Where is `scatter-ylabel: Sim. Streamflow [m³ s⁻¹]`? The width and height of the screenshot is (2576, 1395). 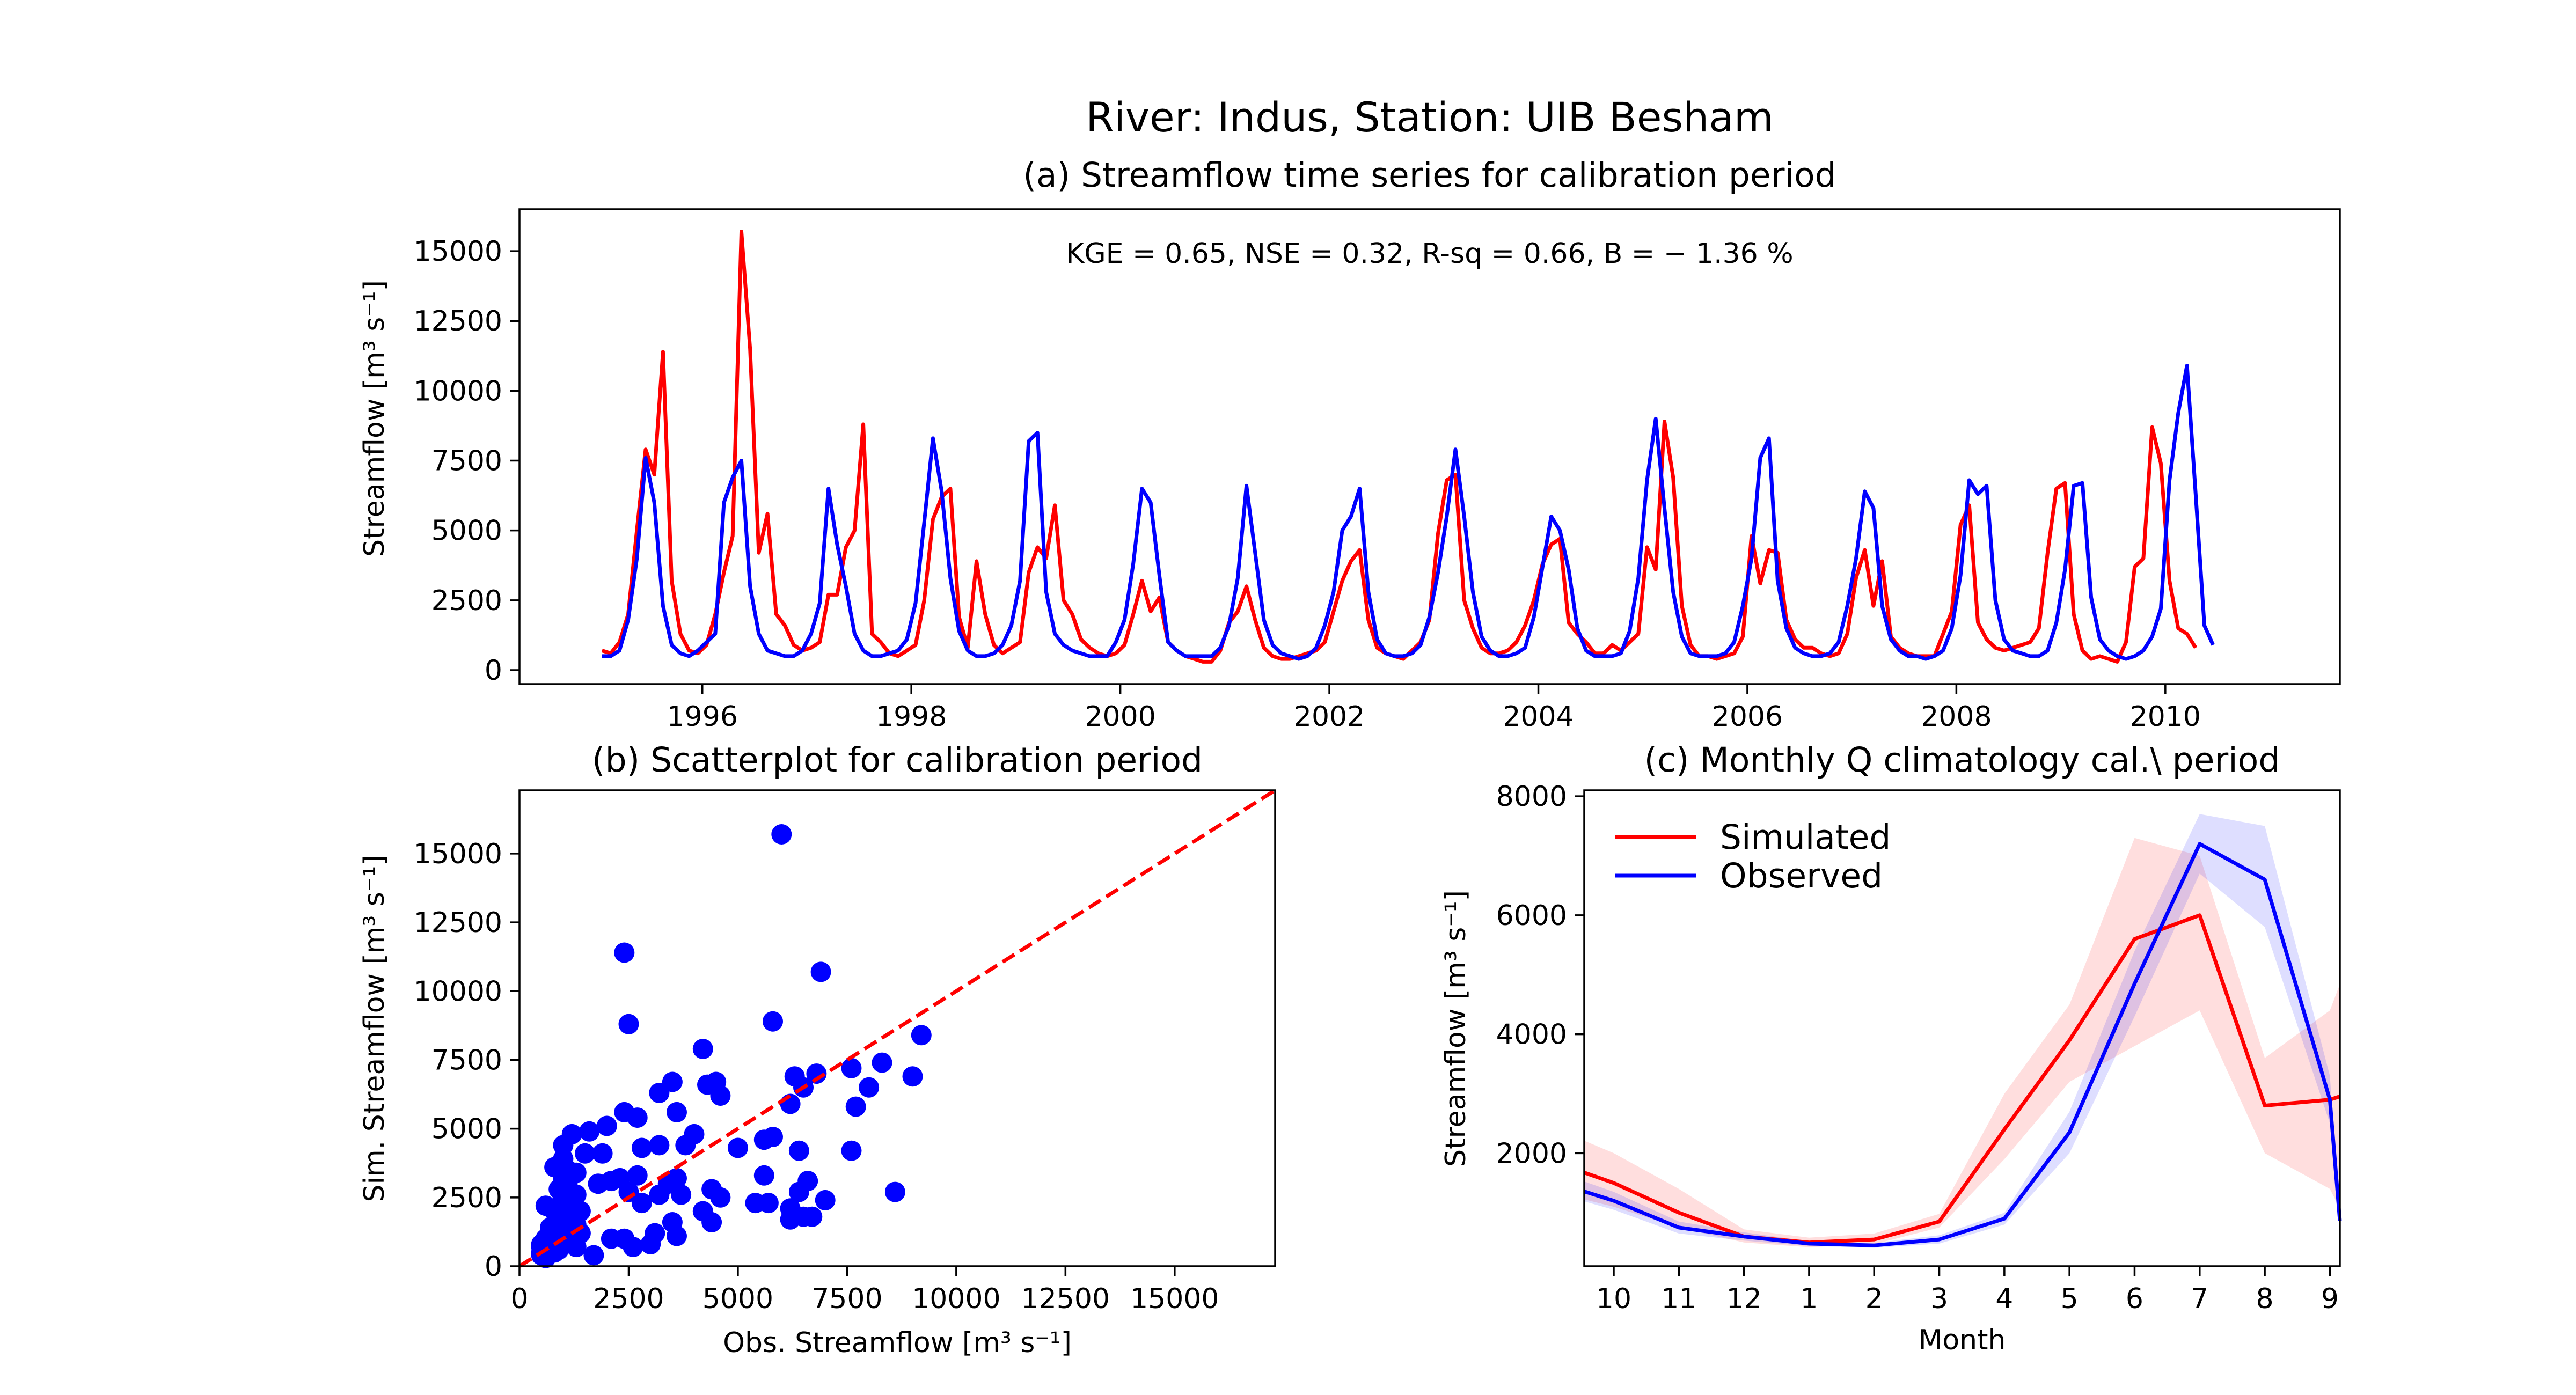
scatter-ylabel: Sim. Streamflow [m³ s⁻¹] is located at coordinates (374, 1028).